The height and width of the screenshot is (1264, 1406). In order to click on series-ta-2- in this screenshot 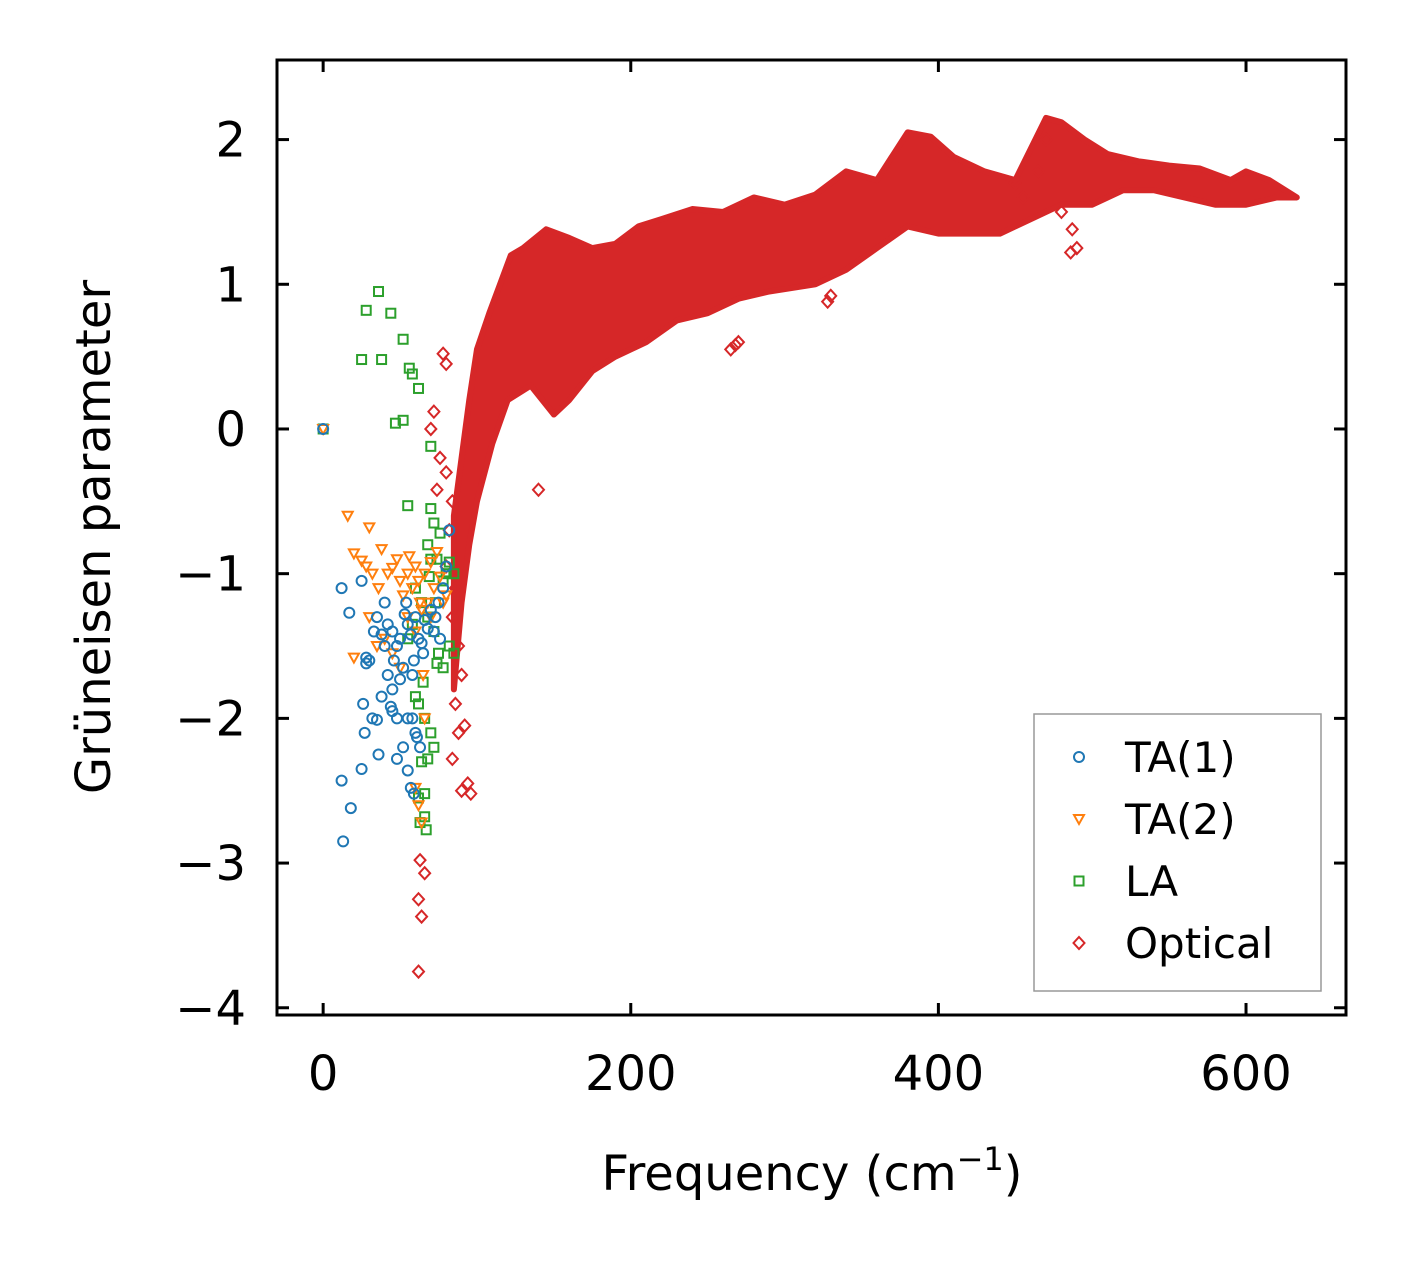, I will do `click(384, 626)`.